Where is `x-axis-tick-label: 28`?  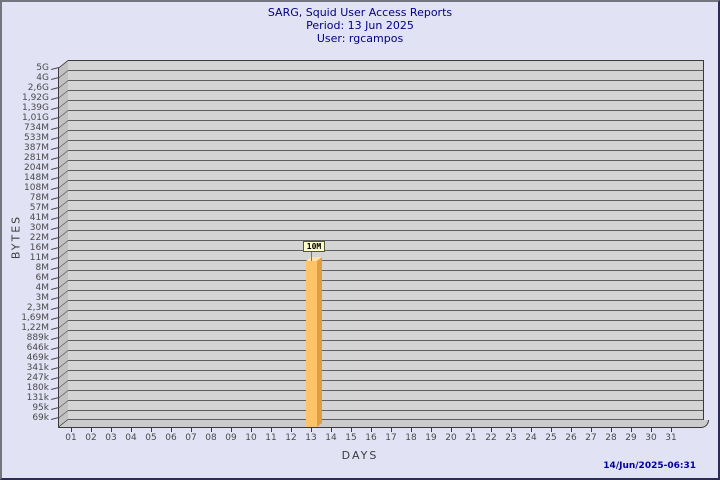 x-axis-tick-label: 28 is located at coordinates (611, 438).